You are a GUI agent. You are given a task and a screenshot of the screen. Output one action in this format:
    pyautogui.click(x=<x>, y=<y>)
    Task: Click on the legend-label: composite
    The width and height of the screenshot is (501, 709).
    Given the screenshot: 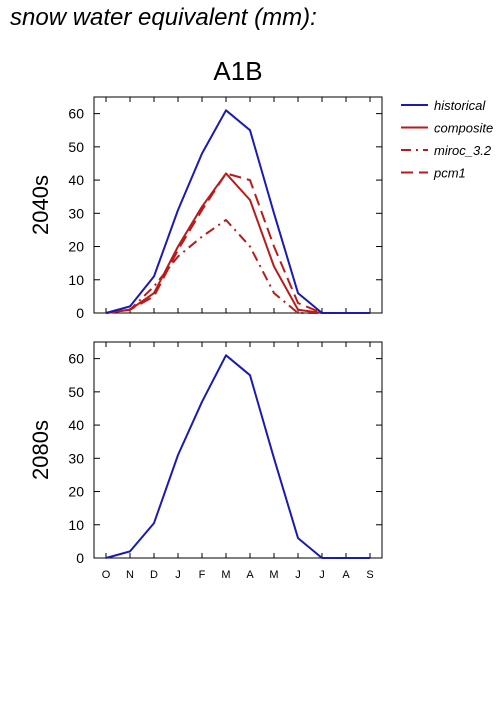 What is the action you would take?
    pyautogui.click(x=463, y=128)
    